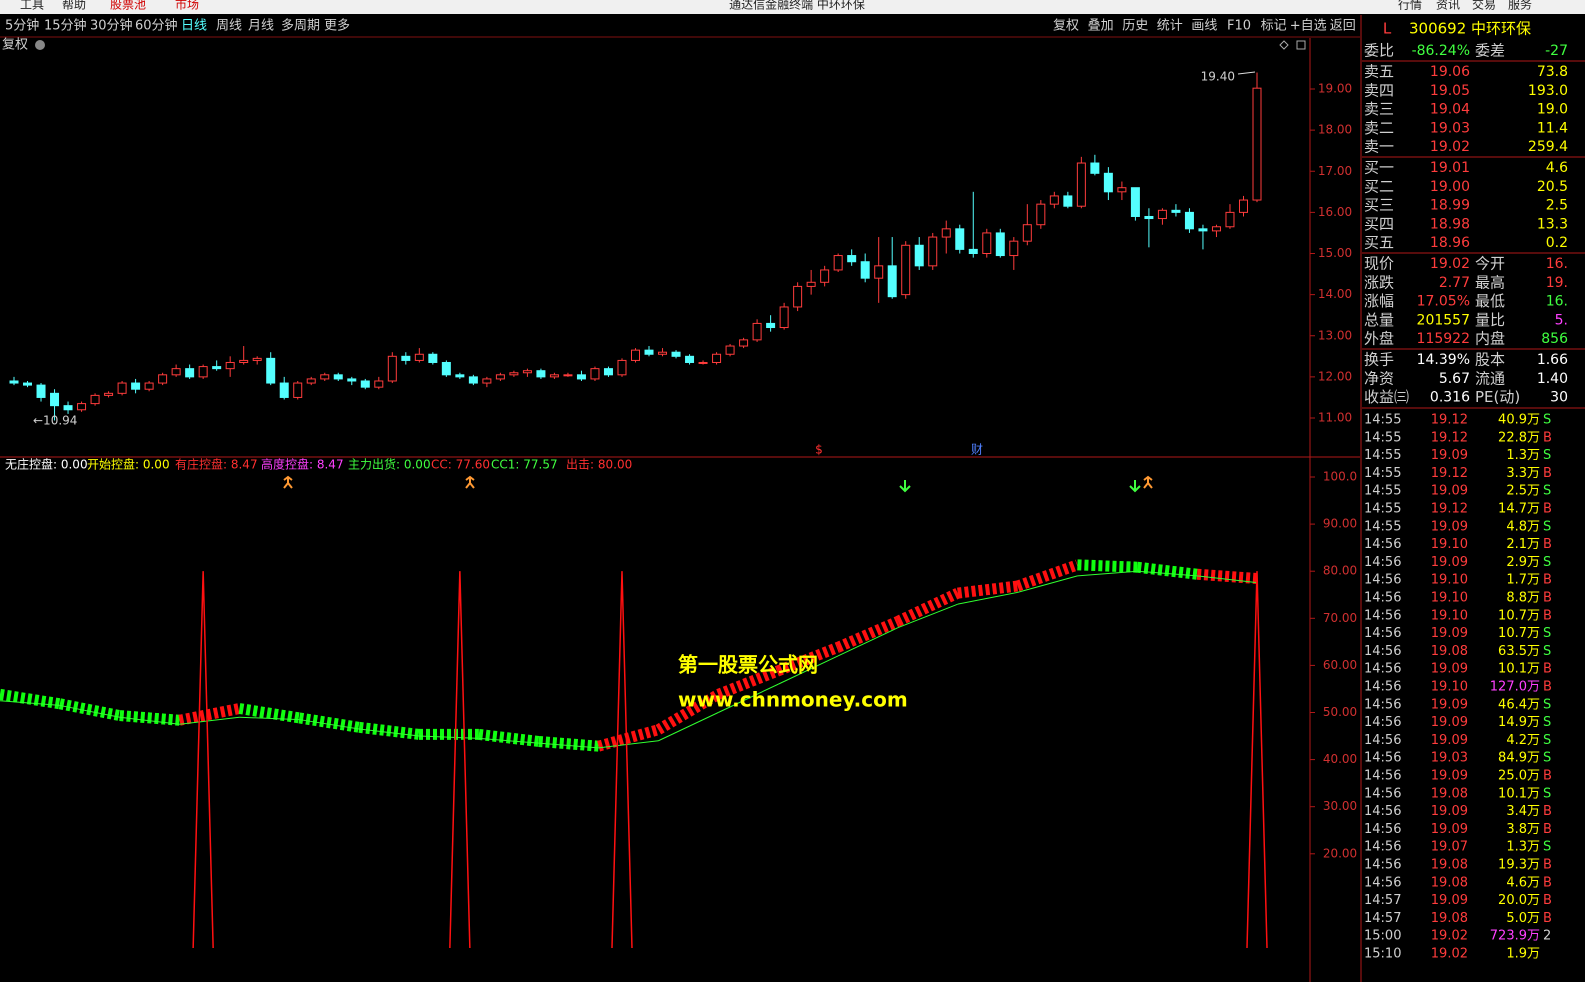  I want to click on tick-time: 14:57, so click(1382, 900).